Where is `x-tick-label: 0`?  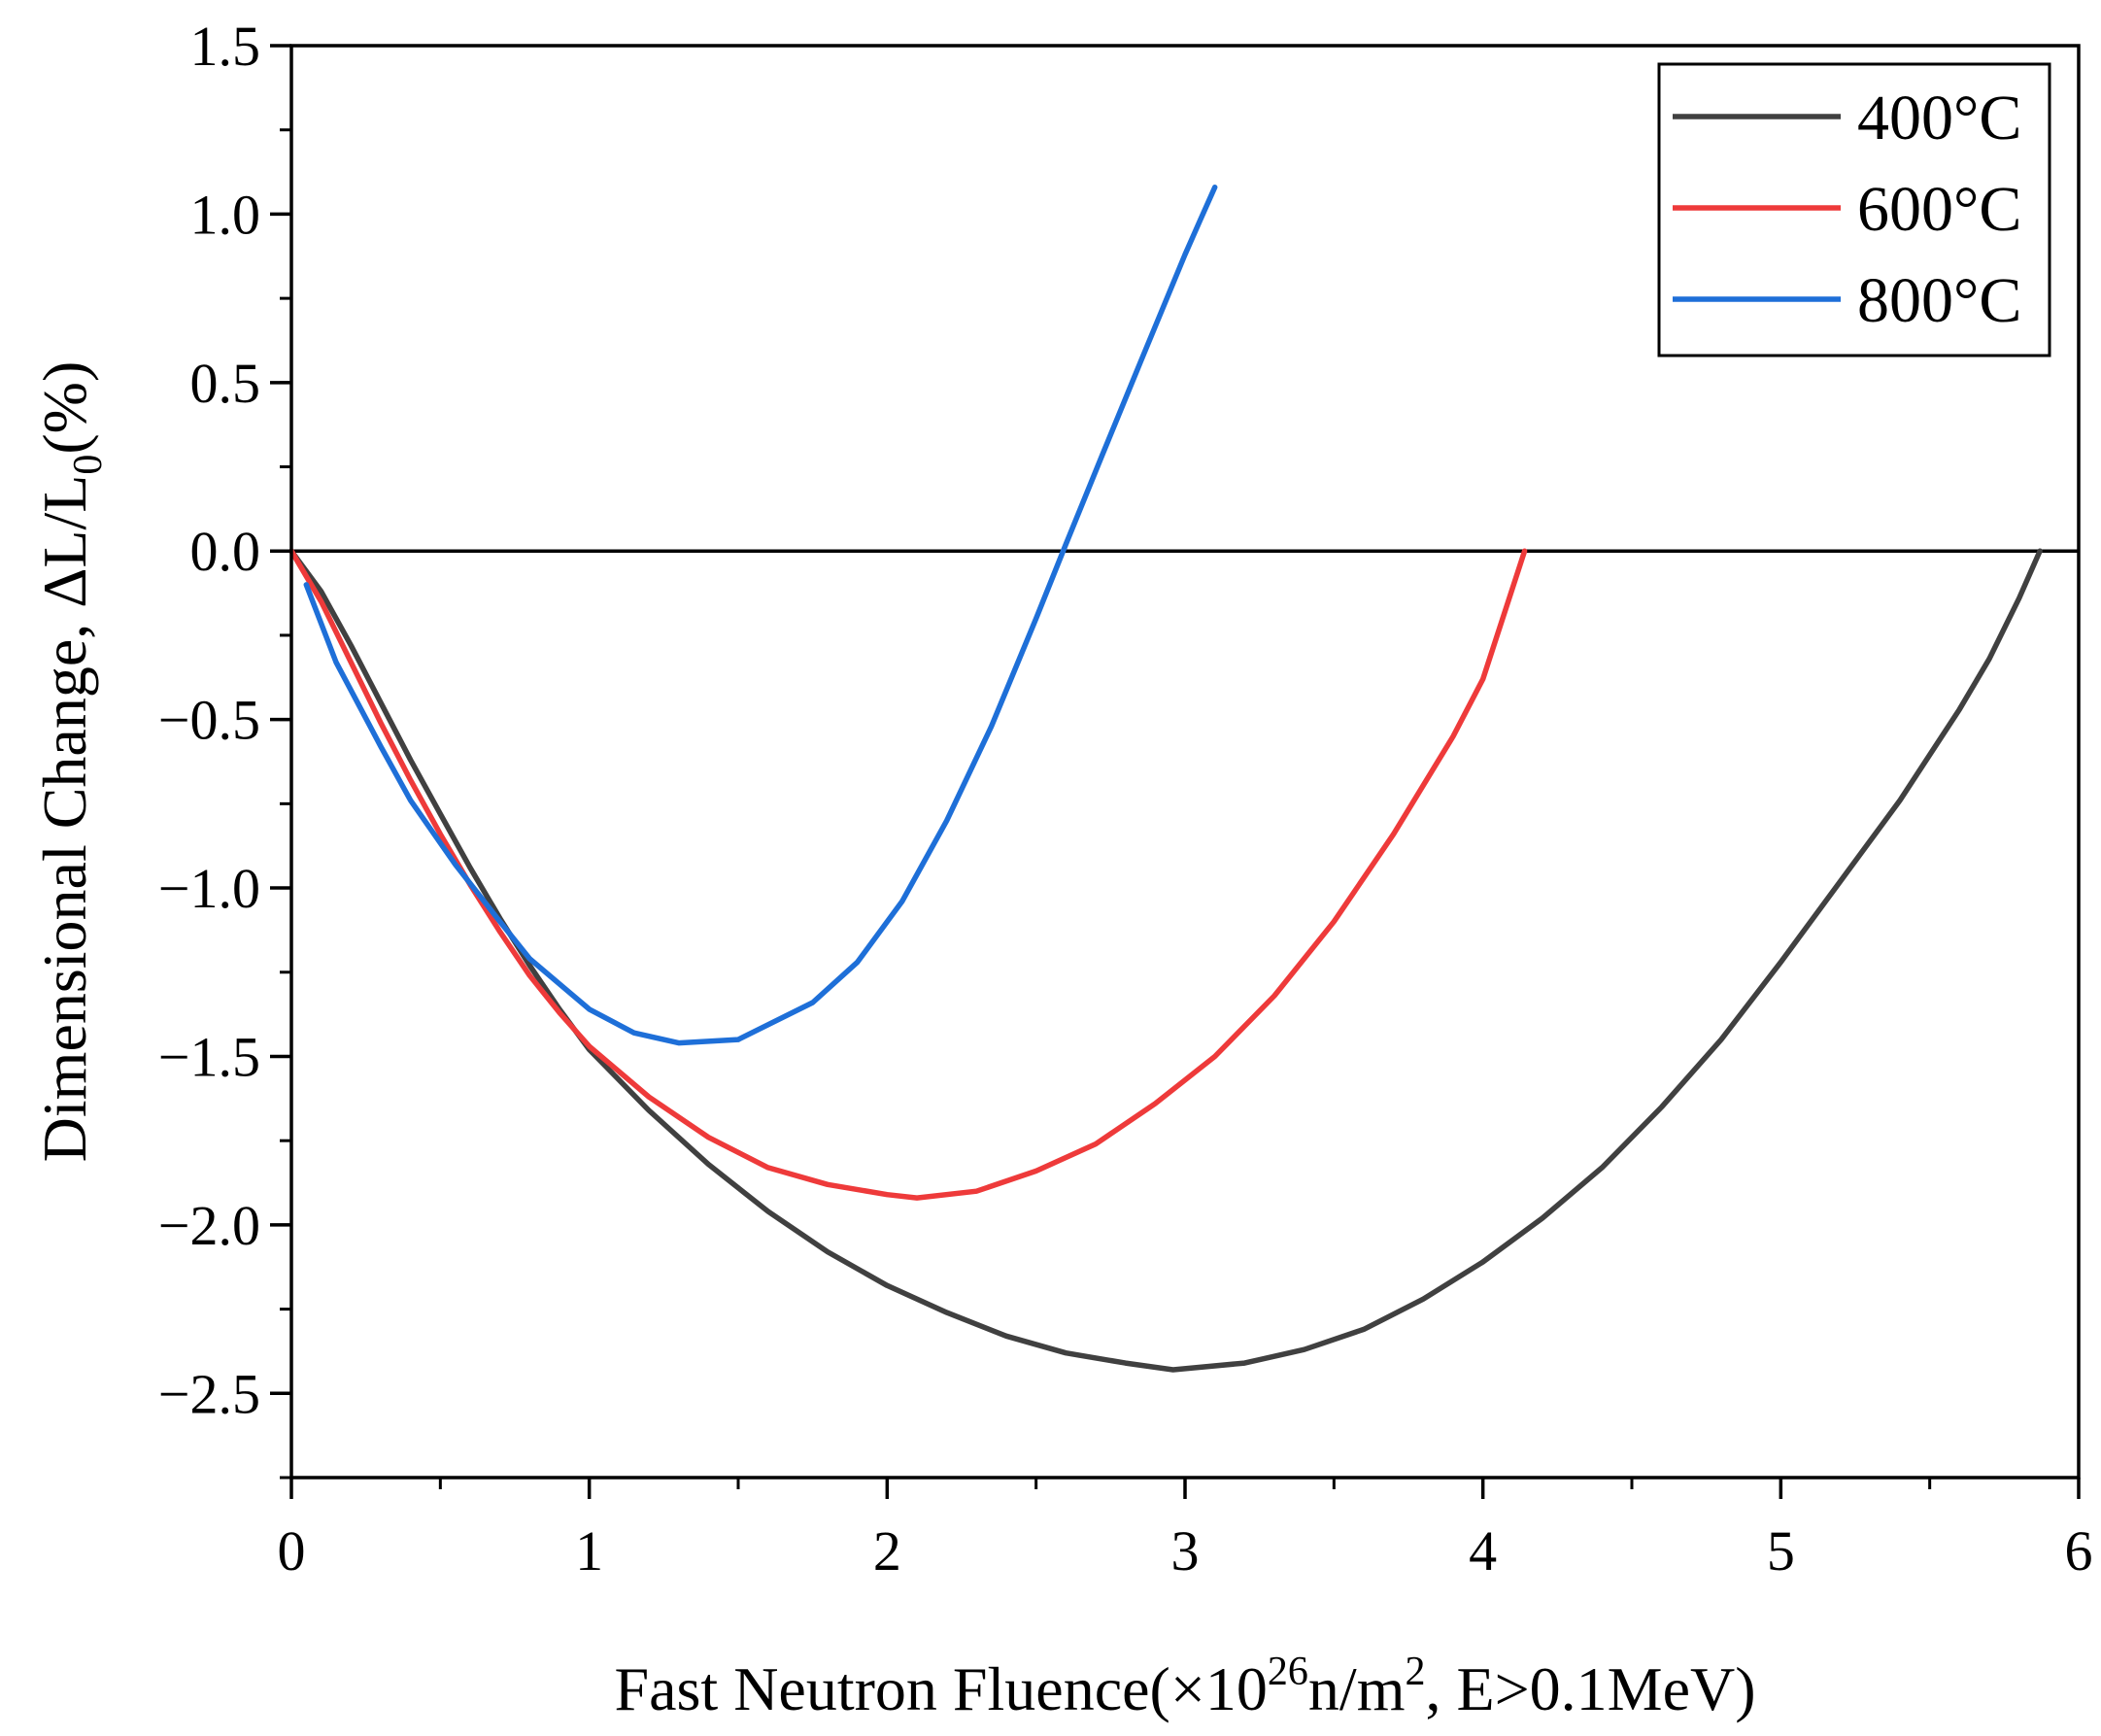
x-tick-label: 0 is located at coordinates (292, 1551).